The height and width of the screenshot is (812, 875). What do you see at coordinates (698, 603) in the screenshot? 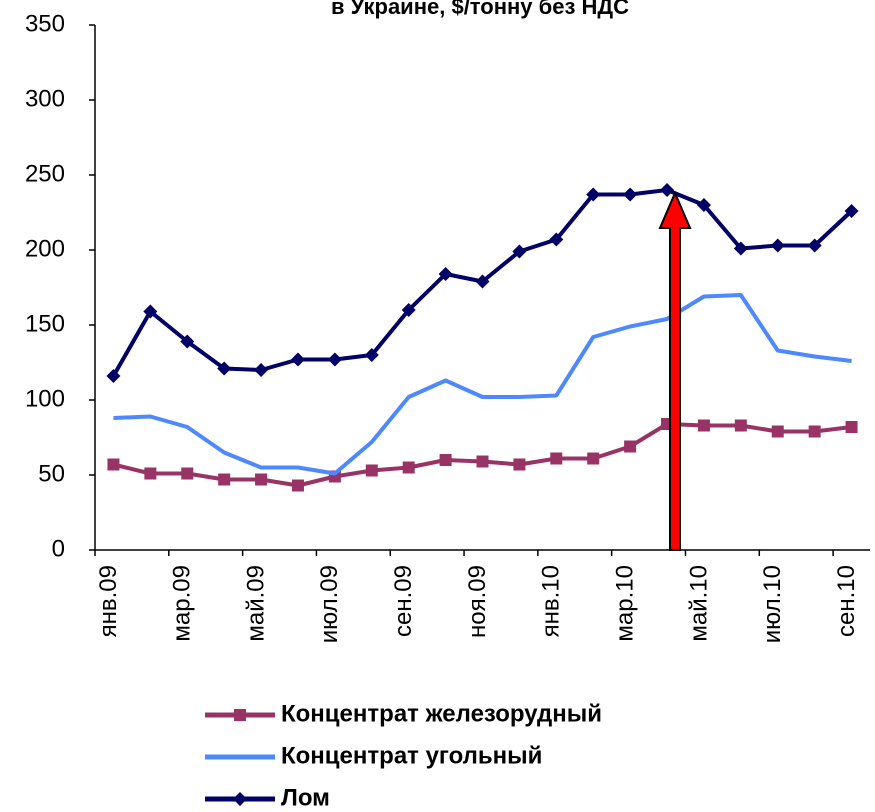
I see `x-tick-label: май.10` at bounding box center [698, 603].